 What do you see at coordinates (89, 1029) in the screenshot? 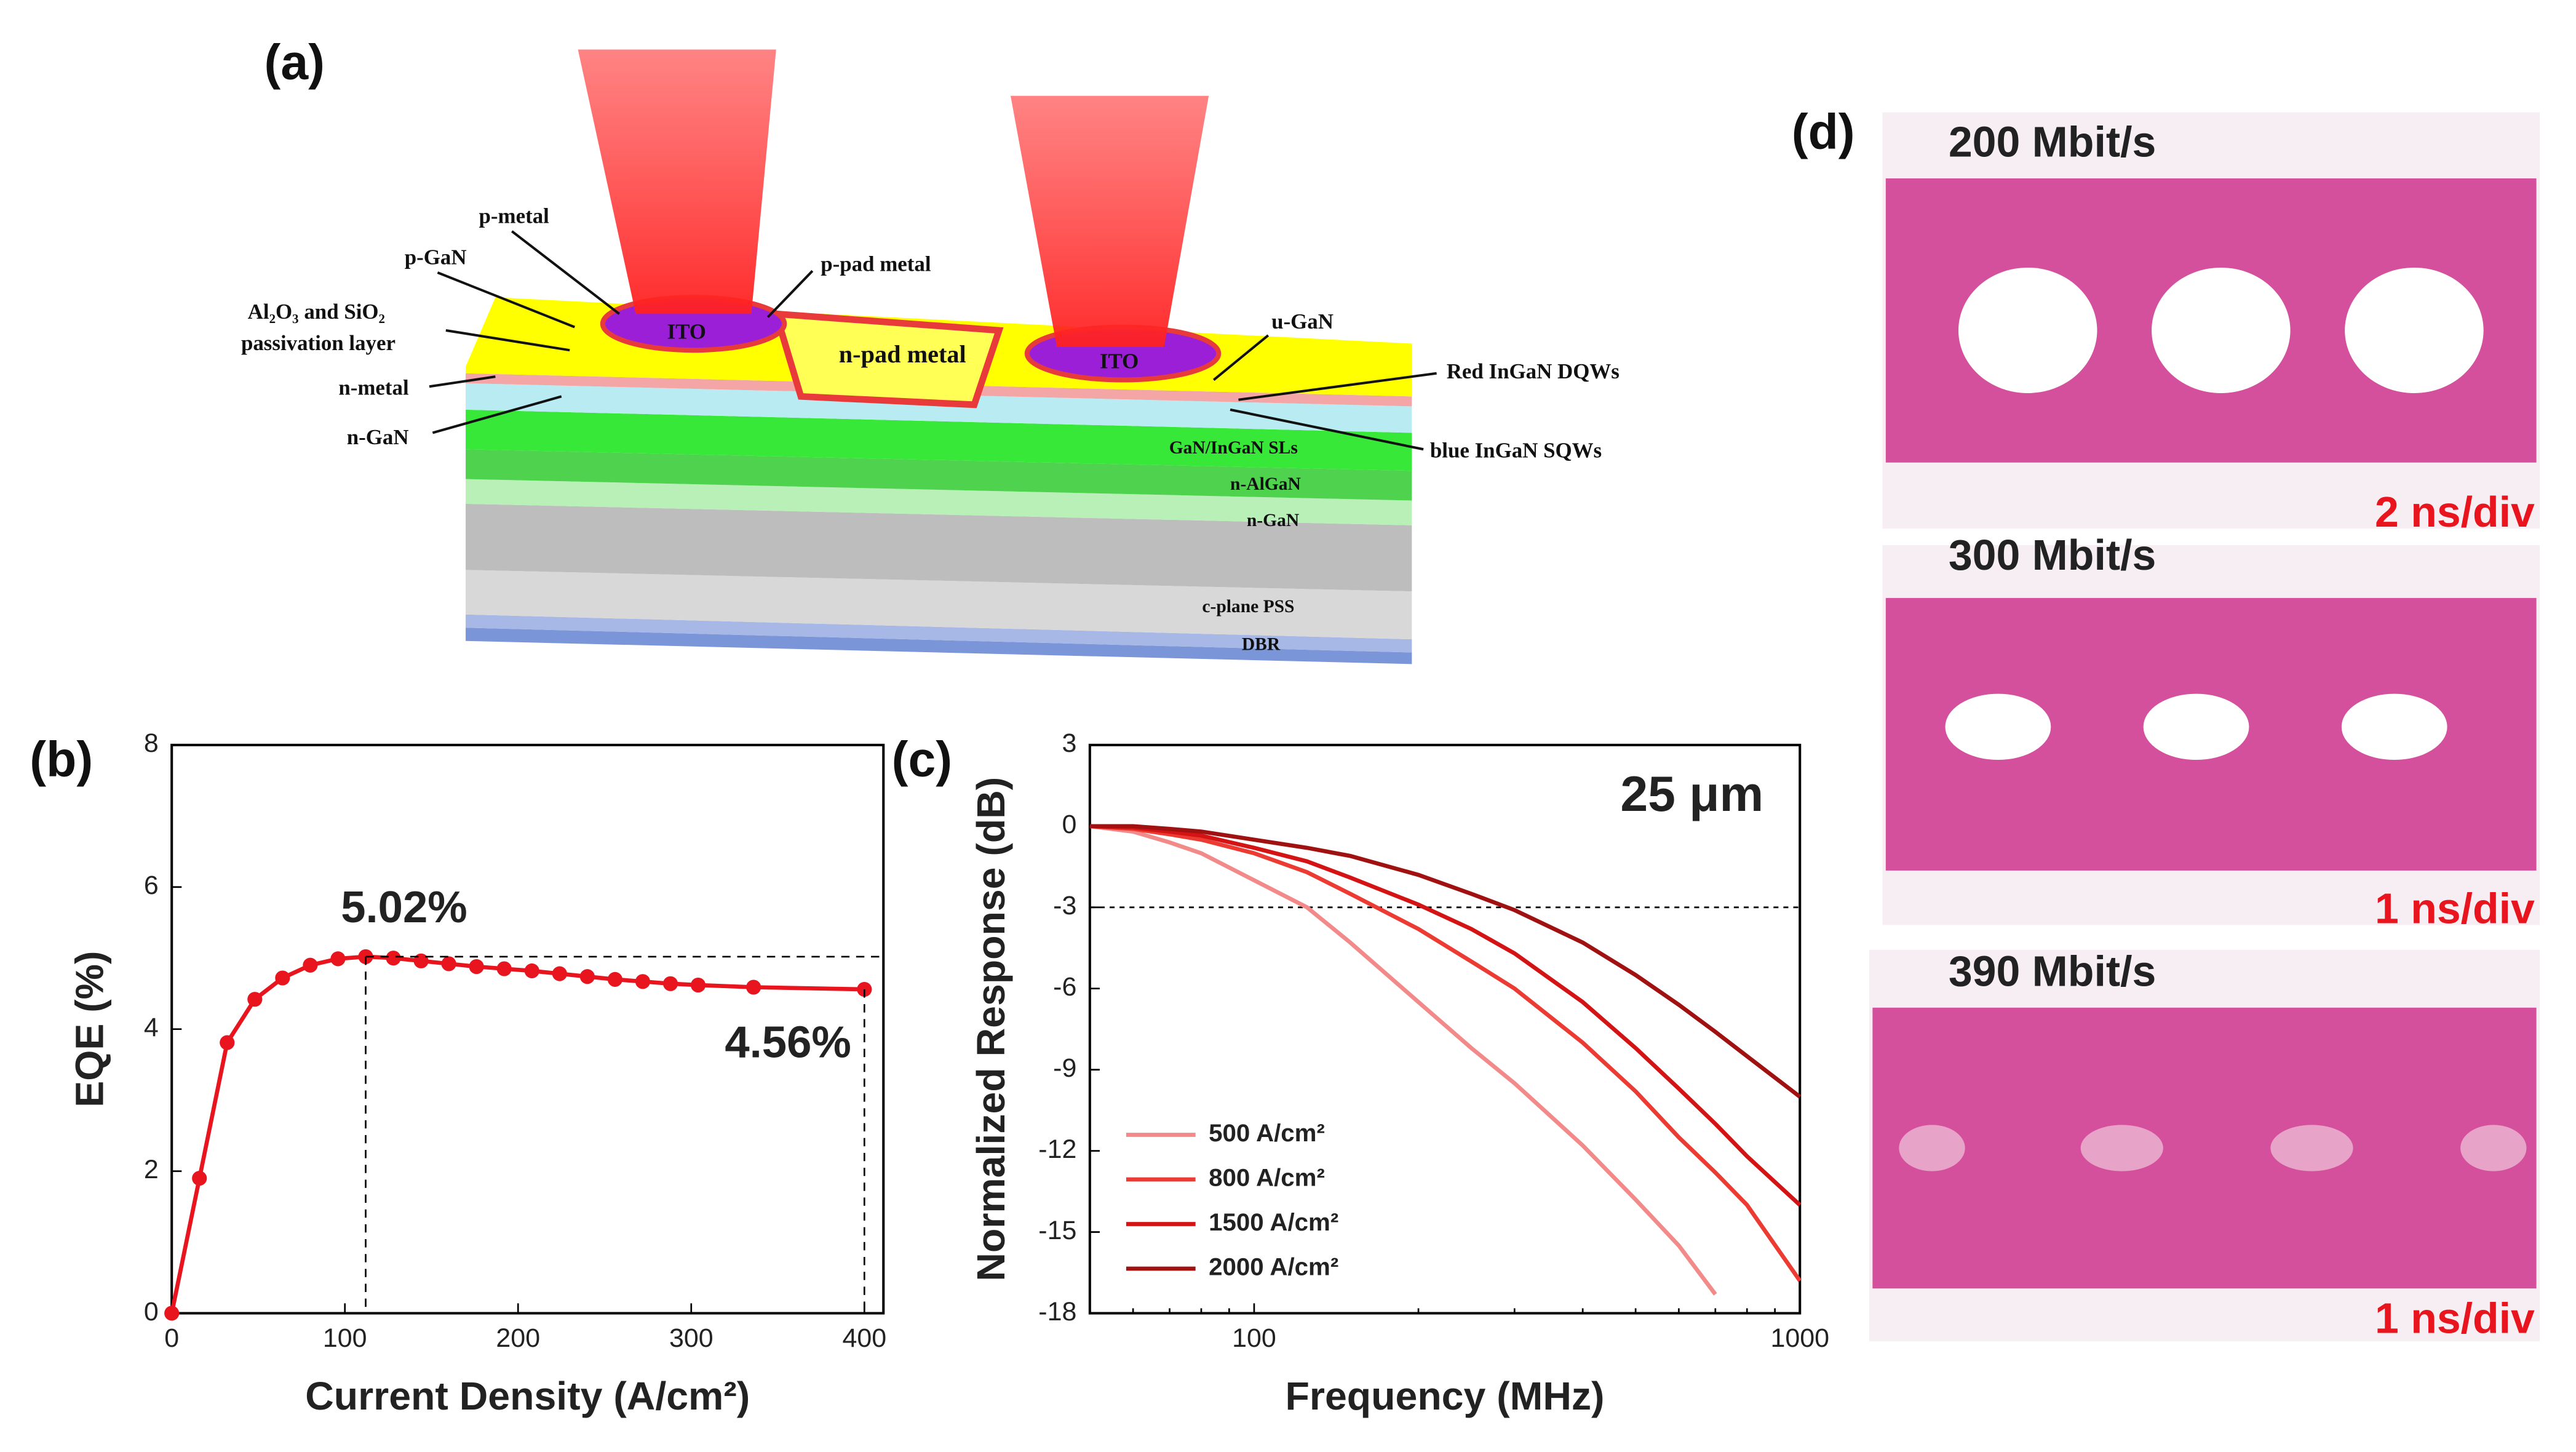
I see `y-axis-label: EQE (%)` at bounding box center [89, 1029].